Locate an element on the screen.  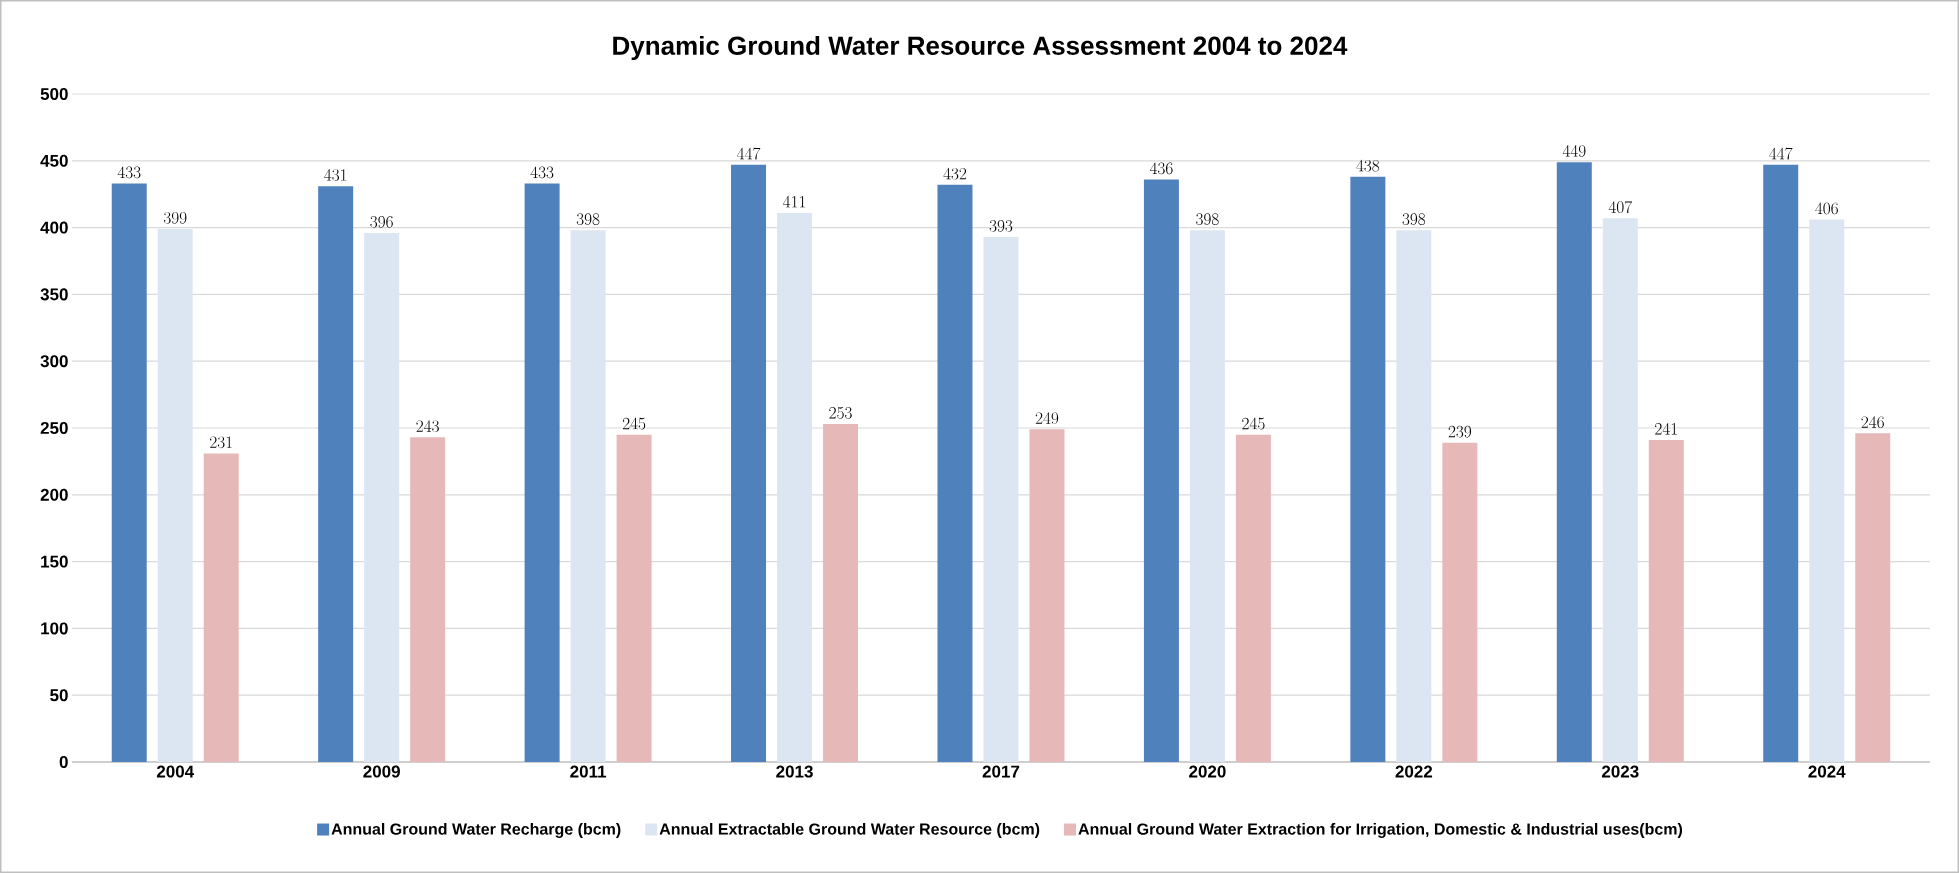
x-tick-label: 2023 is located at coordinates (1620, 771).